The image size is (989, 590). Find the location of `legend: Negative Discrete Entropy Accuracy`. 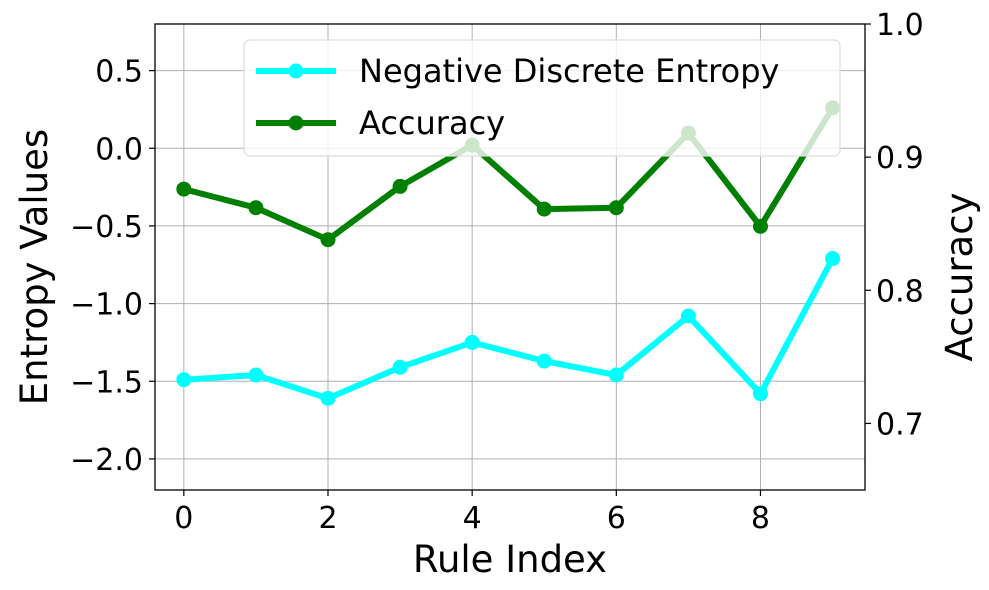

legend: Negative Discrete Entropy Accuracy is located at coordinates (542, 98).